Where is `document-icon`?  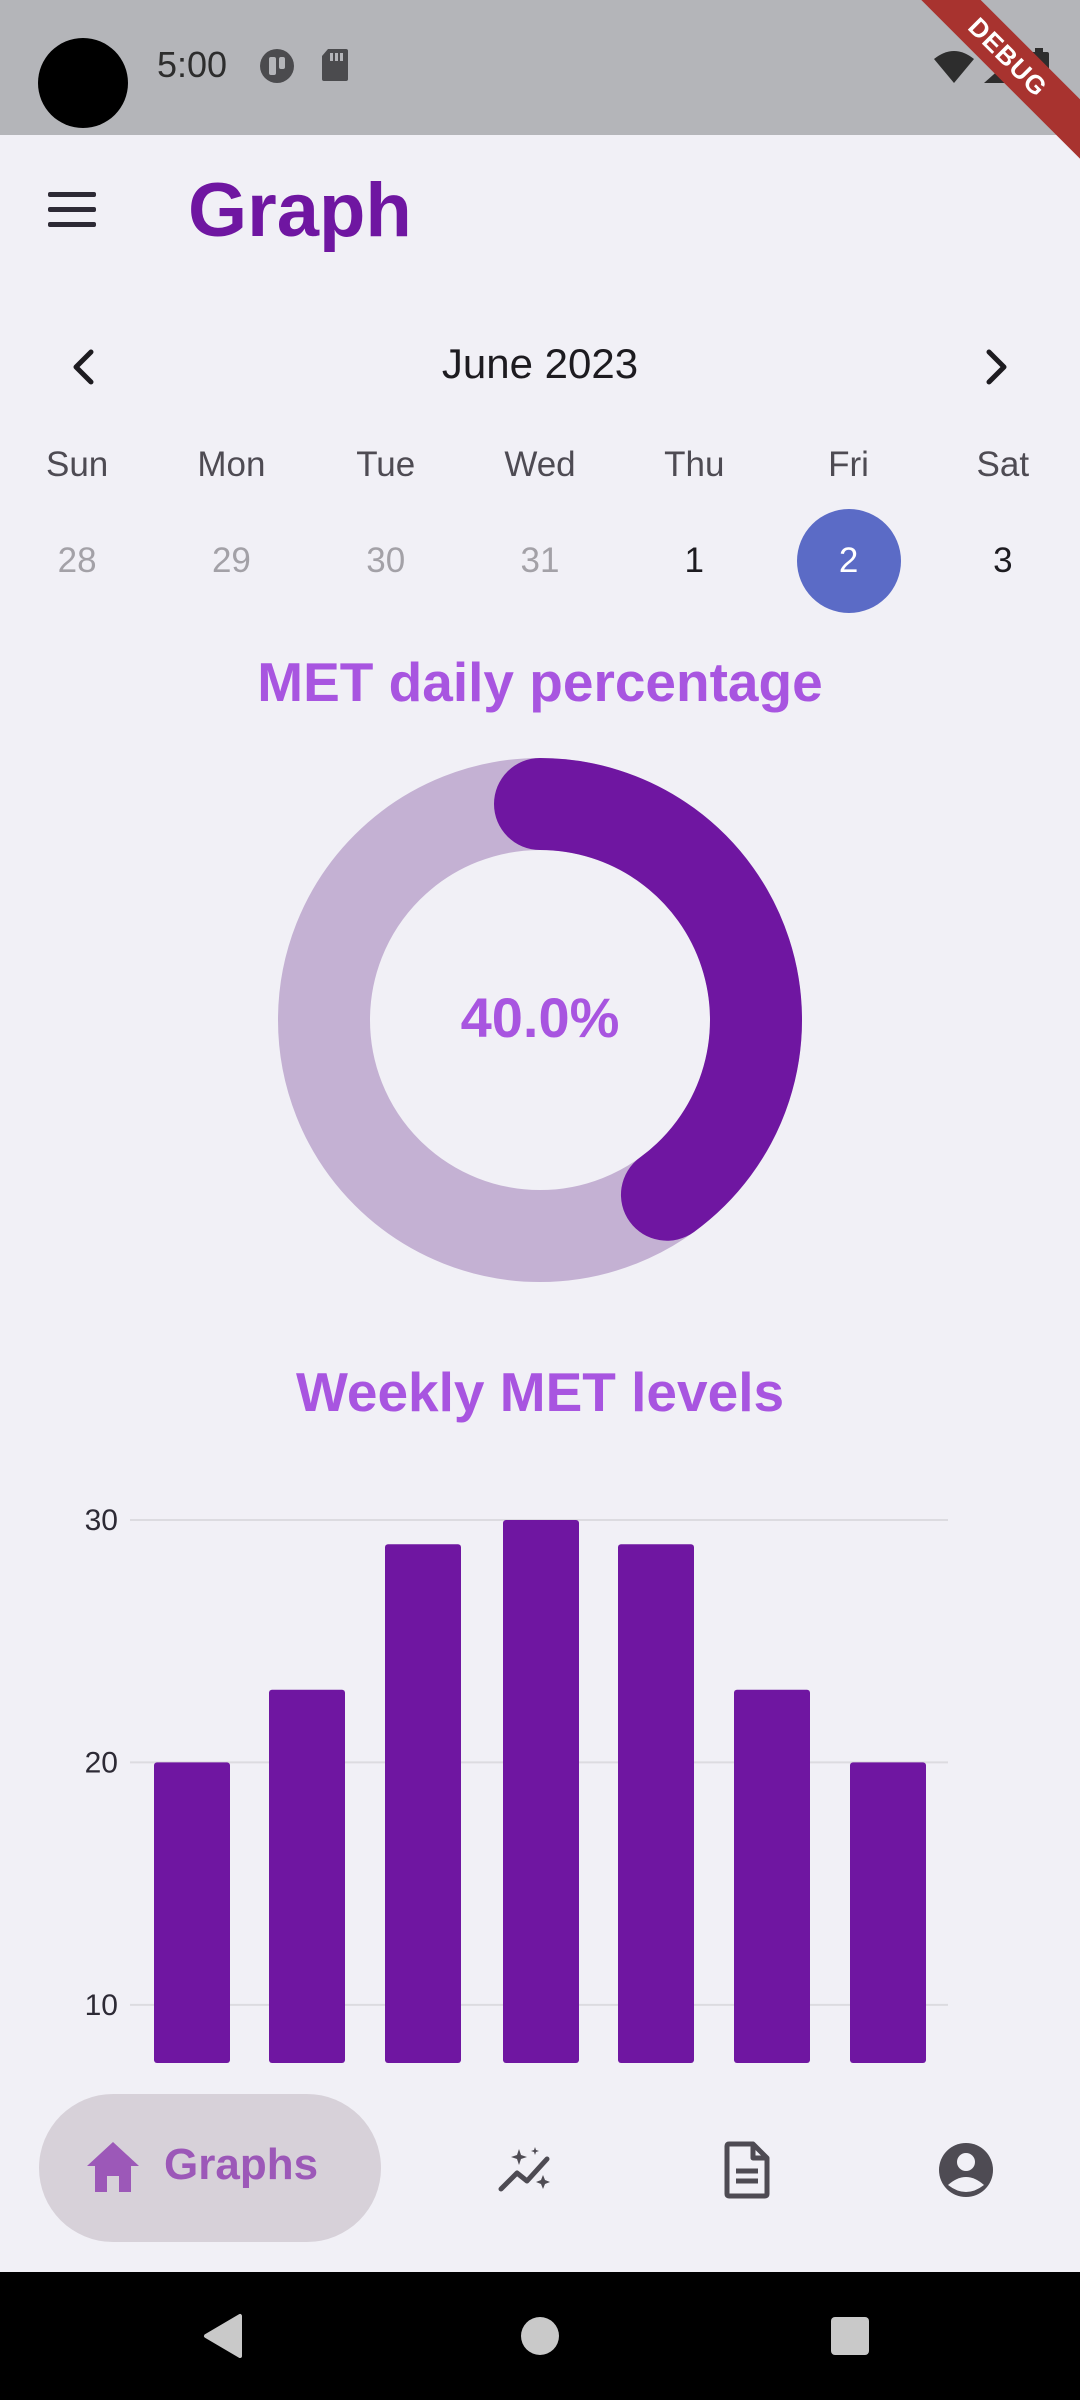
document-icon is located at coordinates (747, 2170).